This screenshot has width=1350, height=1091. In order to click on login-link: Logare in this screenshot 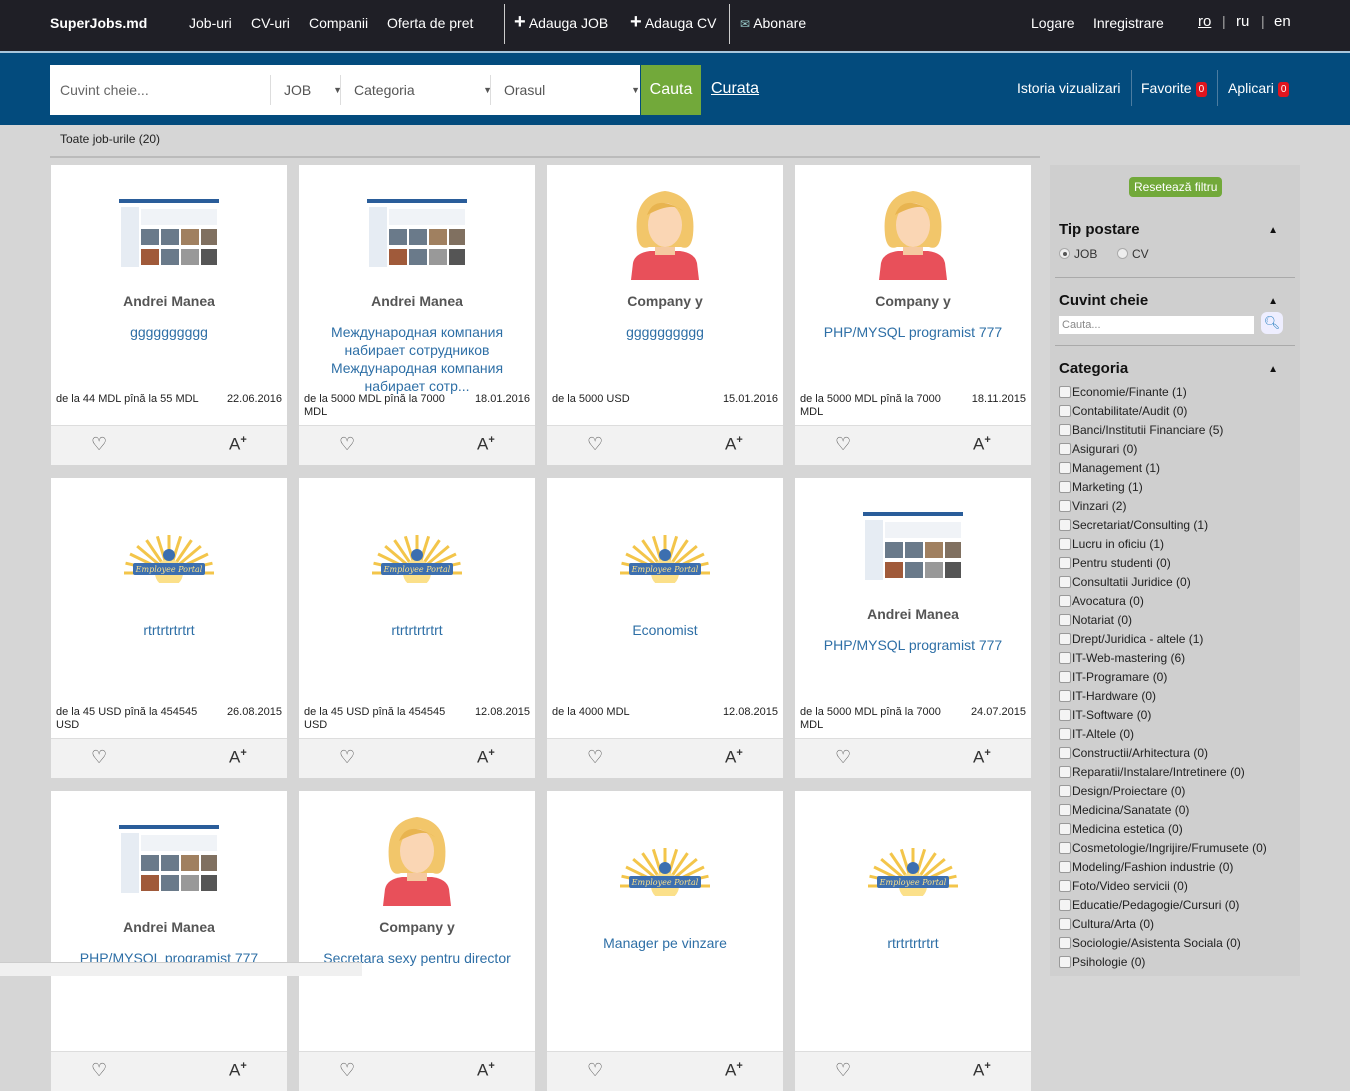, I will do `click(1053, 23)`.